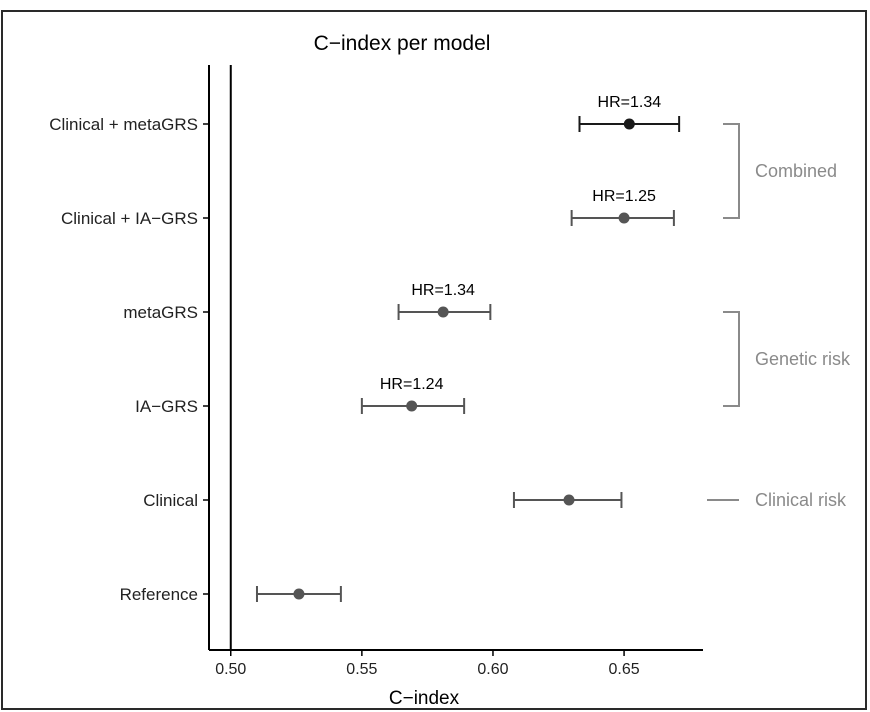  What do you see at coordinates (424, 698) in the screenshot?
I see `x-axis-title: C−index` at bounding box center [424, 698].